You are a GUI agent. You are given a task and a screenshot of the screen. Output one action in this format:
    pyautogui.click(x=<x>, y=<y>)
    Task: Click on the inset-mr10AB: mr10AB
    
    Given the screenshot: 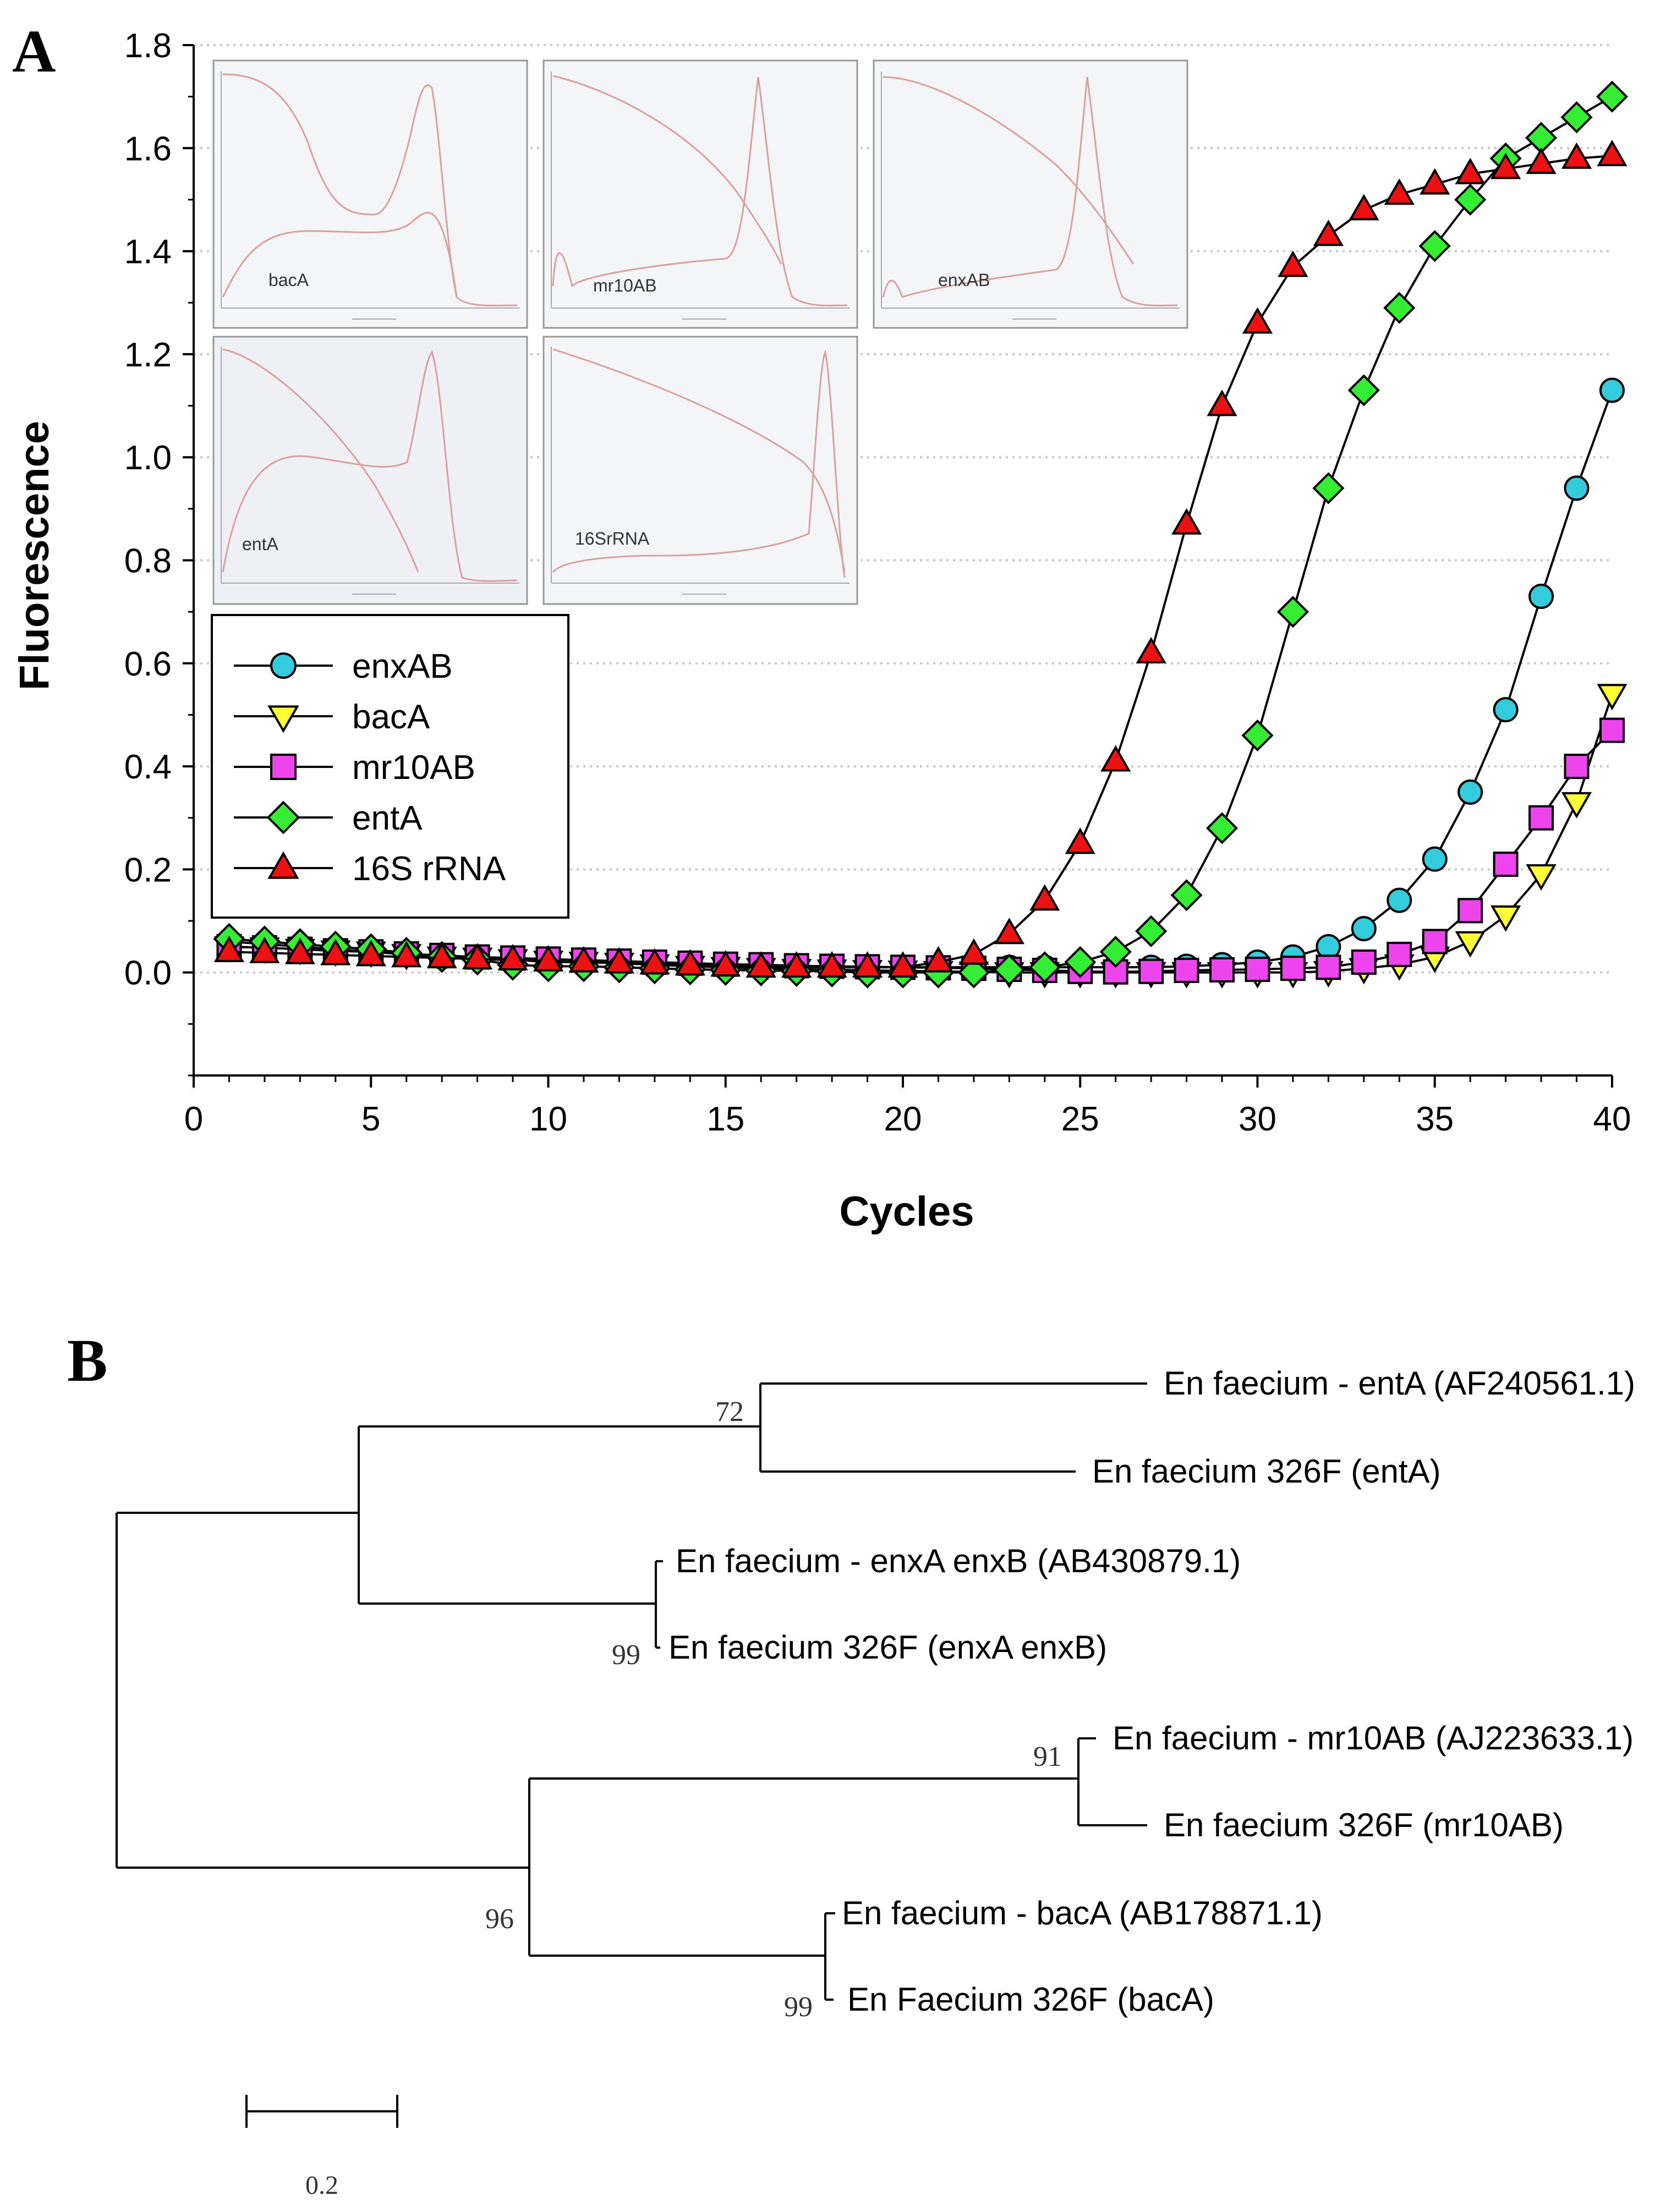 What is the action you would take?
    pyautogui.click(x=700, y=194)
    